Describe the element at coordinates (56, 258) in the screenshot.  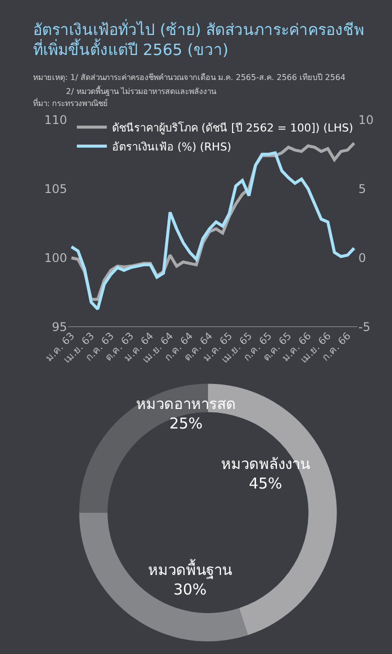
I see `y-tick-label: 100` at that location.